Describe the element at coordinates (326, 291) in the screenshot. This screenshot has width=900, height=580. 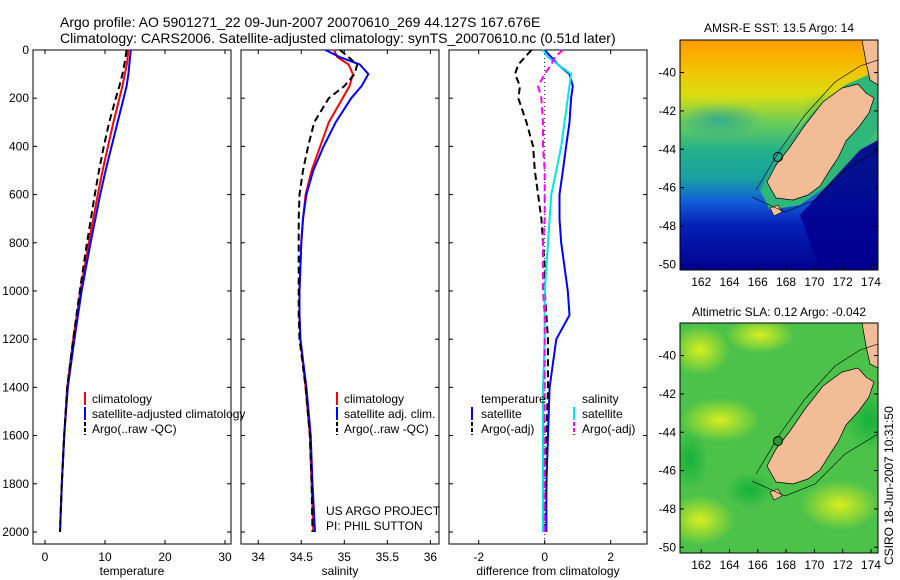
I see `climatology-line` at that location.